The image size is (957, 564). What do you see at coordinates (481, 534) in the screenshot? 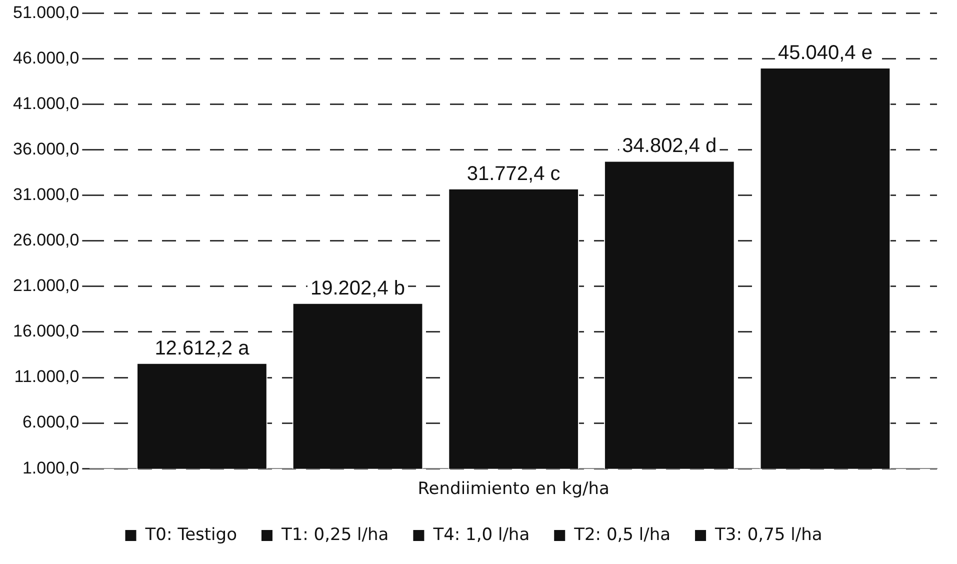
I see `legend-label: T4: 1,0 l/ha` at bounding box center [481, 534].